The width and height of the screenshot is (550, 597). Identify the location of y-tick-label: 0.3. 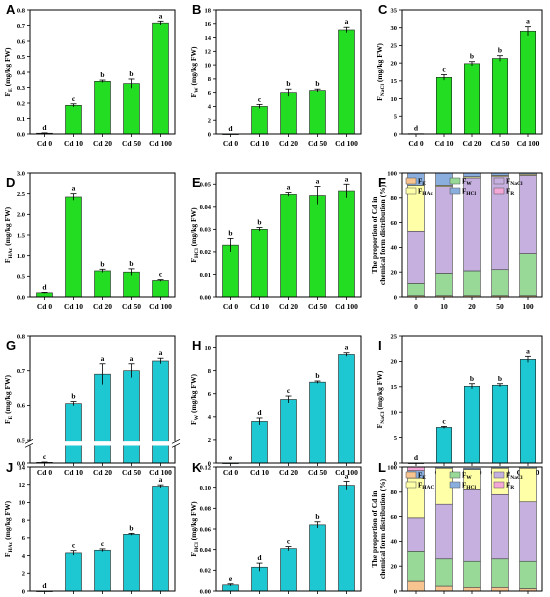
(21, 88).